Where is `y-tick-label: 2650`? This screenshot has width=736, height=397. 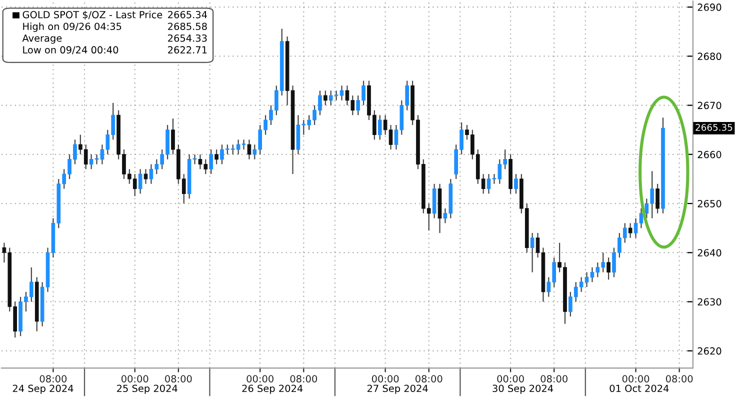 y-tick-label: 2650 is located at coordinates (710, 204).